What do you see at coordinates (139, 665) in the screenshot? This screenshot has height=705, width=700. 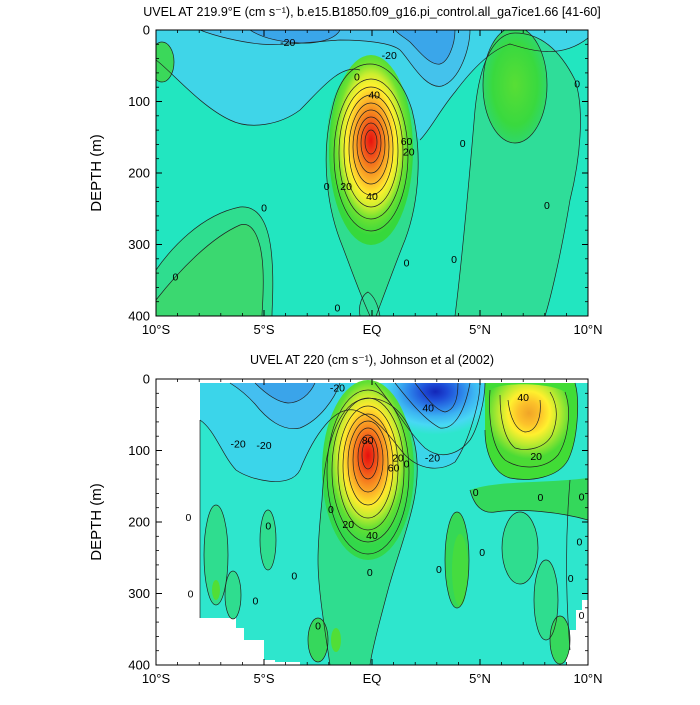 I see `panel-obs-ytick-label: 400` at bounding box center [139, 665].